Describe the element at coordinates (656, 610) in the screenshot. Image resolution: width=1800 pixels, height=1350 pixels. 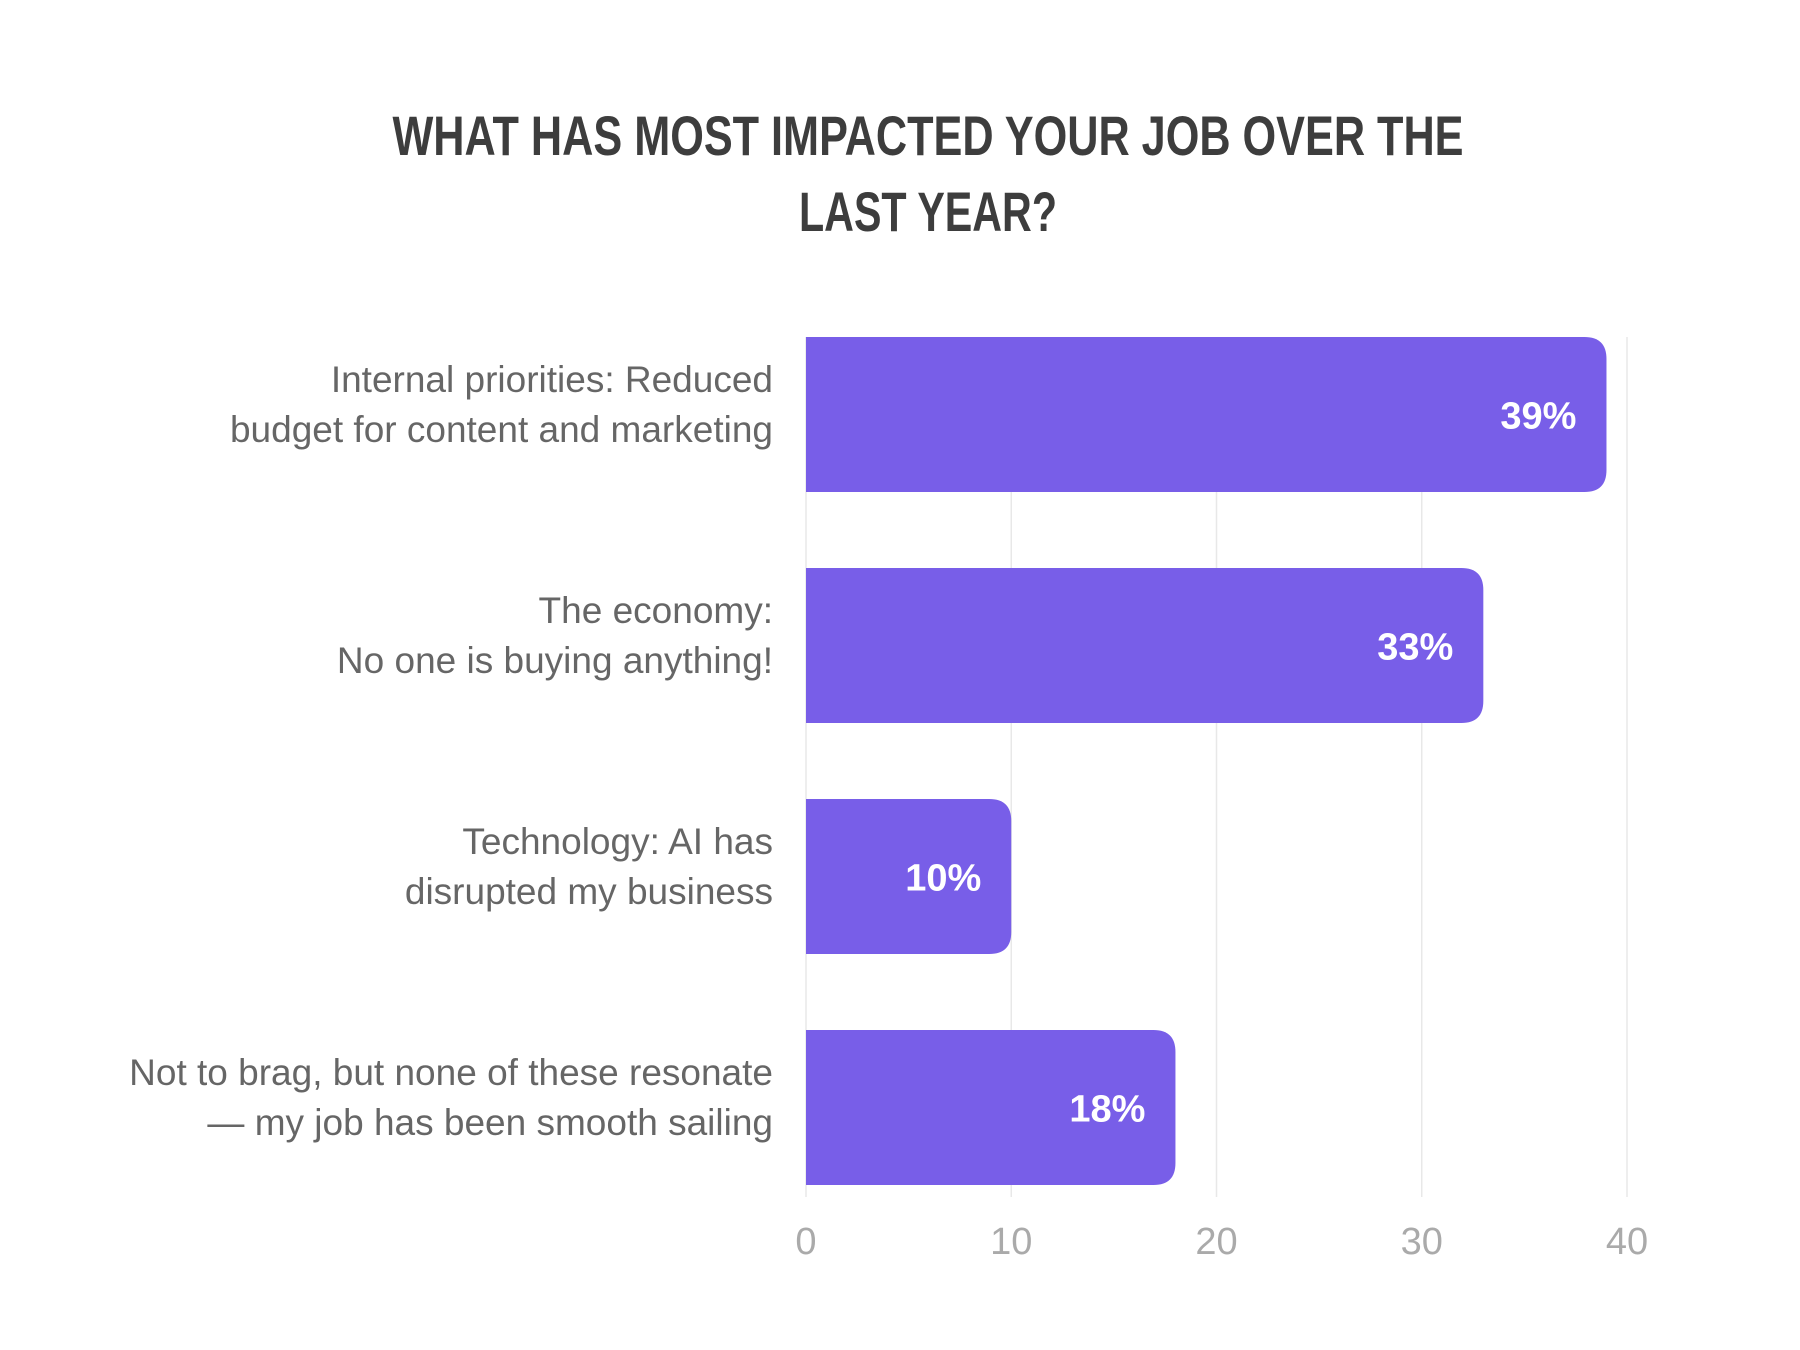
I see `category-label: The economy:` at that location.